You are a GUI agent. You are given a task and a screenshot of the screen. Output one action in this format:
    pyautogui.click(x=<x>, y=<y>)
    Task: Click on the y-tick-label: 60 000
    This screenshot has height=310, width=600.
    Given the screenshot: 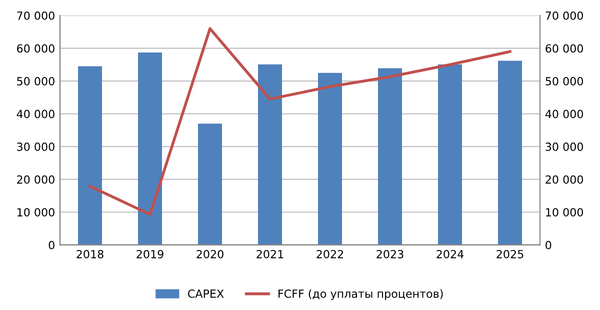 What is the action you would take?
    pyautogui.click(x=35, y=48)
    